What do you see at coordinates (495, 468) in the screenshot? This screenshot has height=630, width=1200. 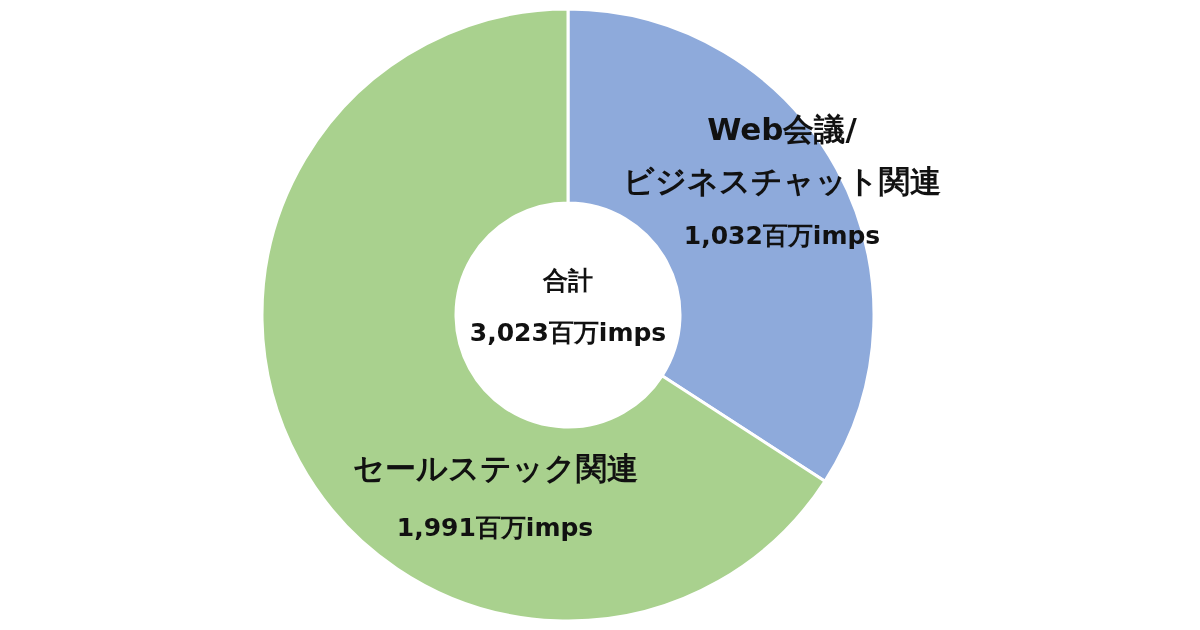 I see `slice-label: セールステック関連` at bounding box center [495, 468].